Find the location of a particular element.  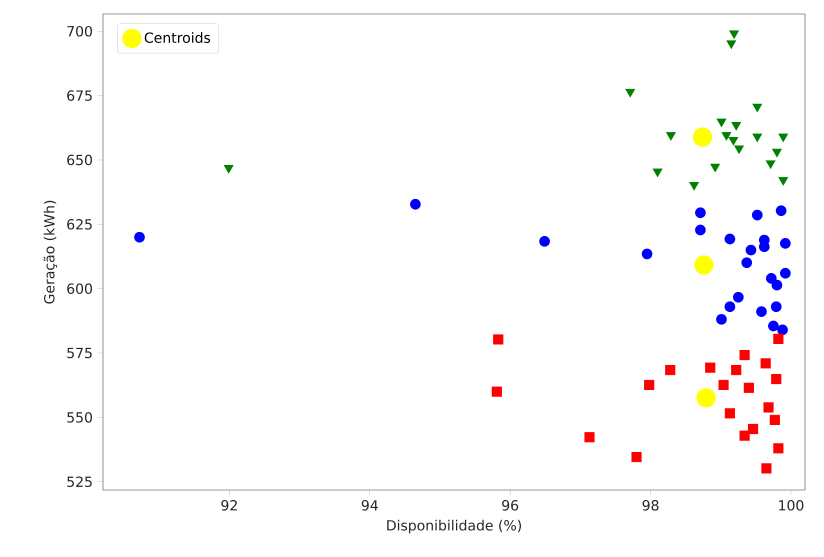

y-tick-label: 650 is located at coordinates (79, 160).